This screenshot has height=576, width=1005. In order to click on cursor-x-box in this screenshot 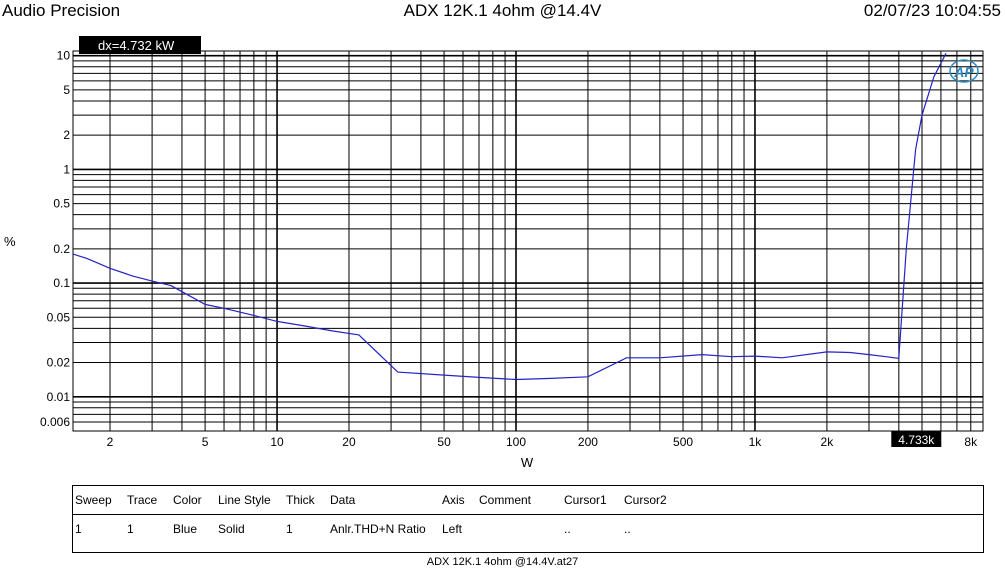, I will do `click(916, 439)`.